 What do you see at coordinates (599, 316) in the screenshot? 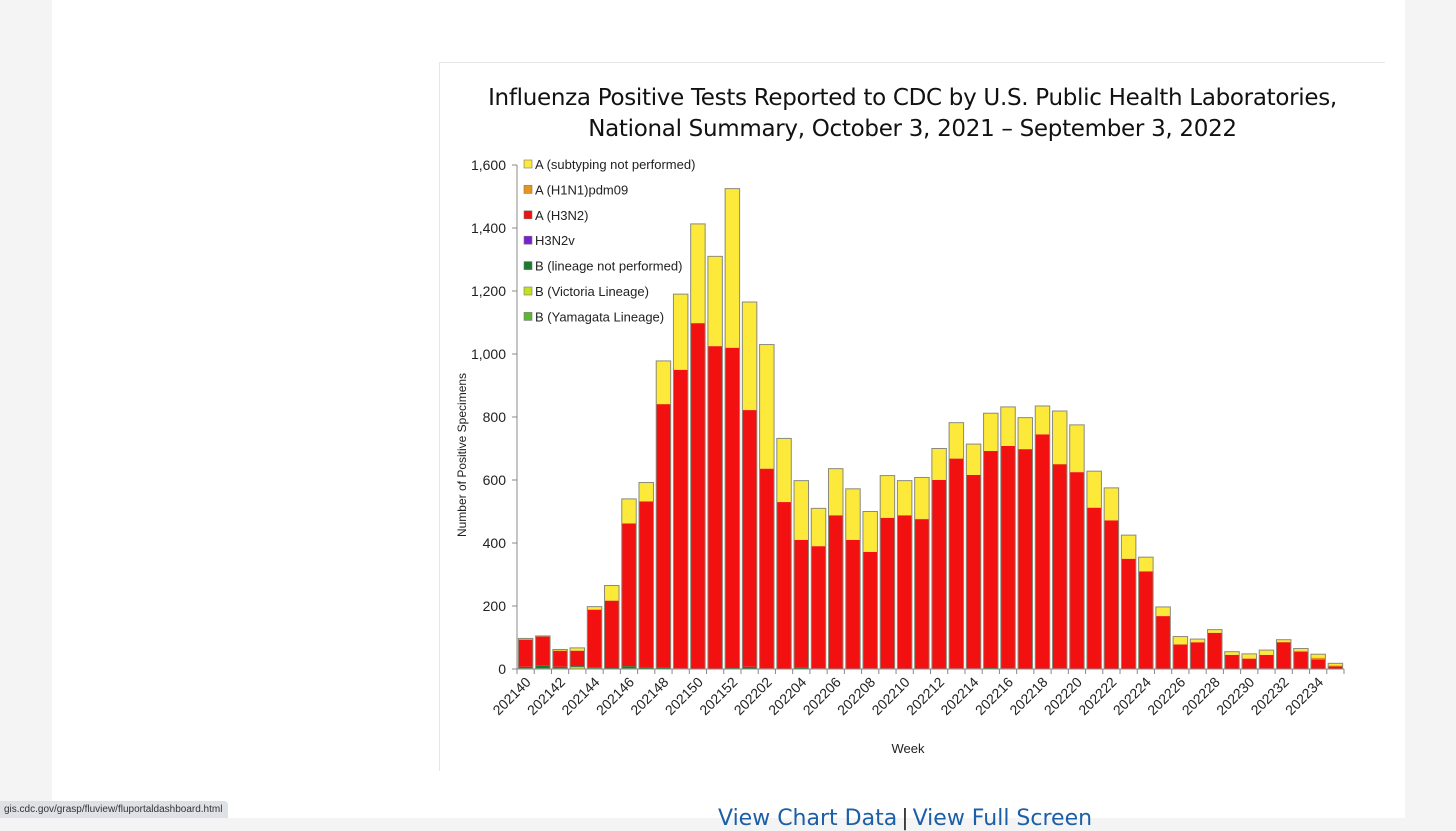
I see `legend-label: B (Yamagata Lineage)` at bounding box center [599, 316].